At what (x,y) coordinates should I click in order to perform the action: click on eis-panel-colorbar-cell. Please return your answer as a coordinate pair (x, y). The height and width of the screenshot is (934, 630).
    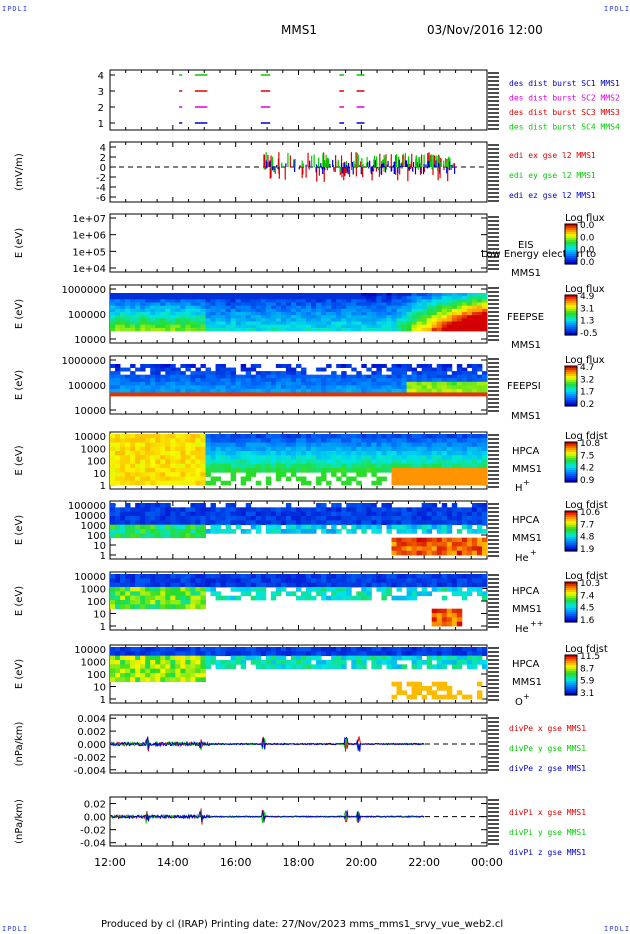
    Looking at the image, I should click on (571, 261).